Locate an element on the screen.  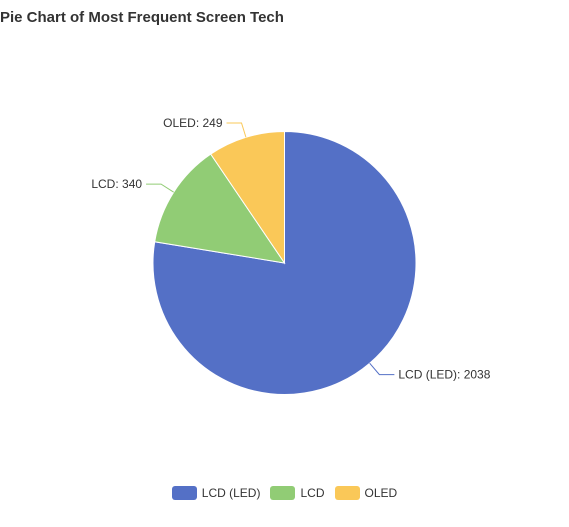
legend-item-lcd-led: LCD (LED) is located at coordinates (216, 493).